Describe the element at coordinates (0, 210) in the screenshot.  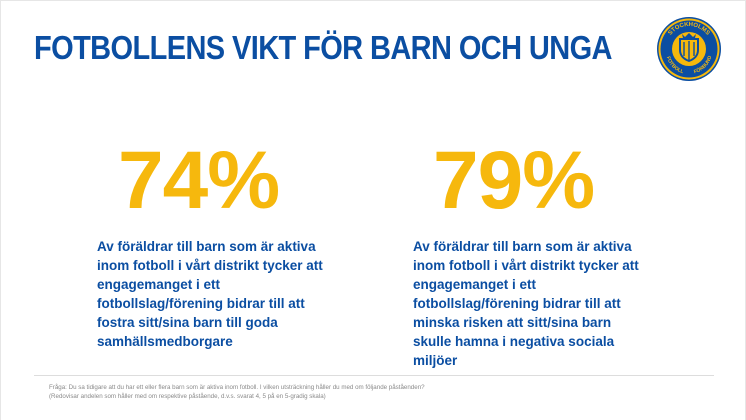
I see `slide-border-left` at that location.